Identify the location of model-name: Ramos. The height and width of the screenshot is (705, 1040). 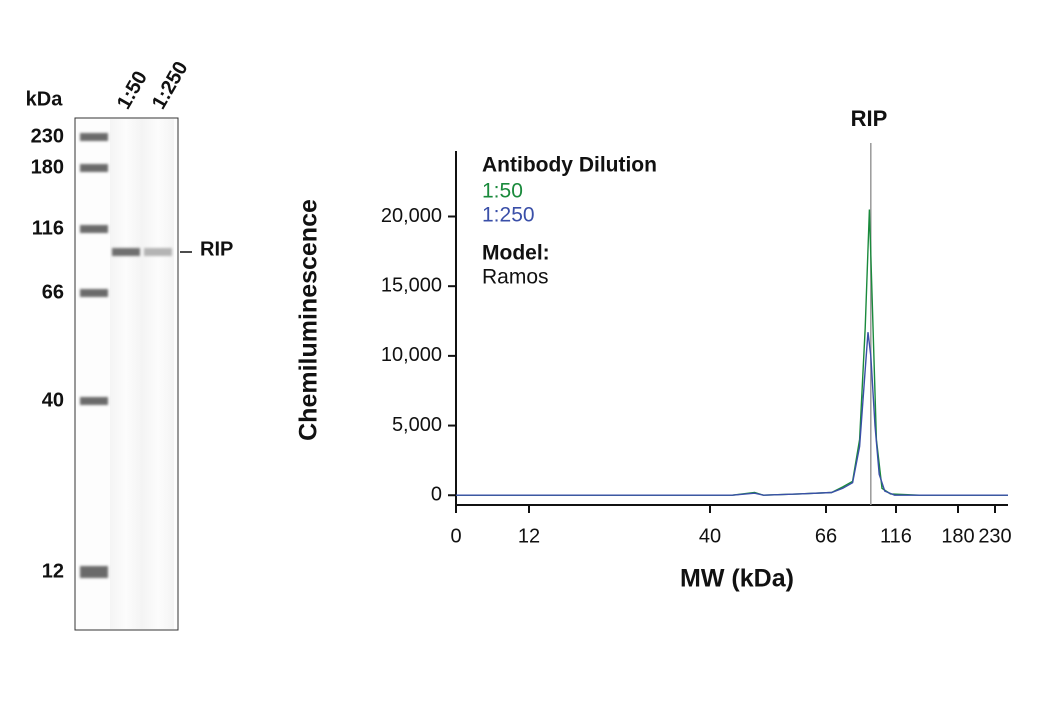
(515, 277).